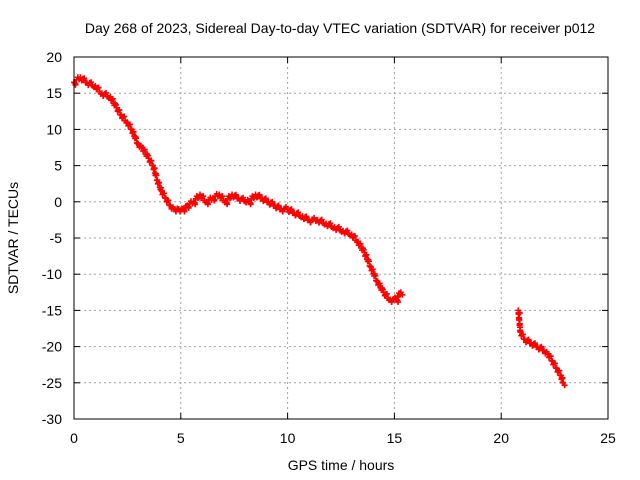 The width and height of the screenshot is (640, 480). I want to click on x-axis-label: GPS time / hours, so click(341, 465).